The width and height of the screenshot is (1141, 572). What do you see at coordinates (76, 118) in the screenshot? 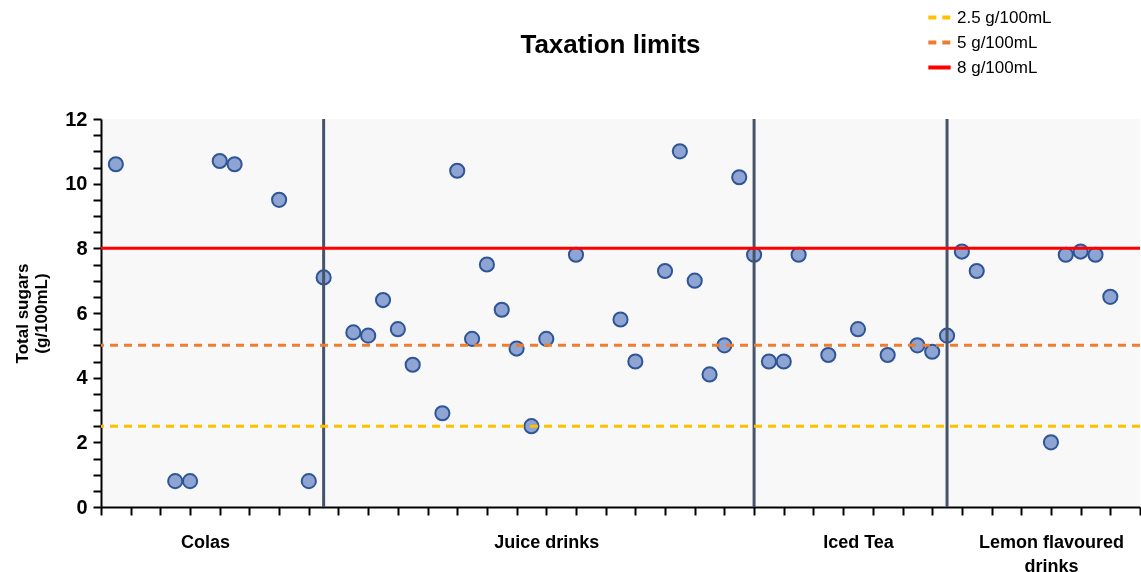
I see `y-tick-label: 12` at bounding box center [76, 118].